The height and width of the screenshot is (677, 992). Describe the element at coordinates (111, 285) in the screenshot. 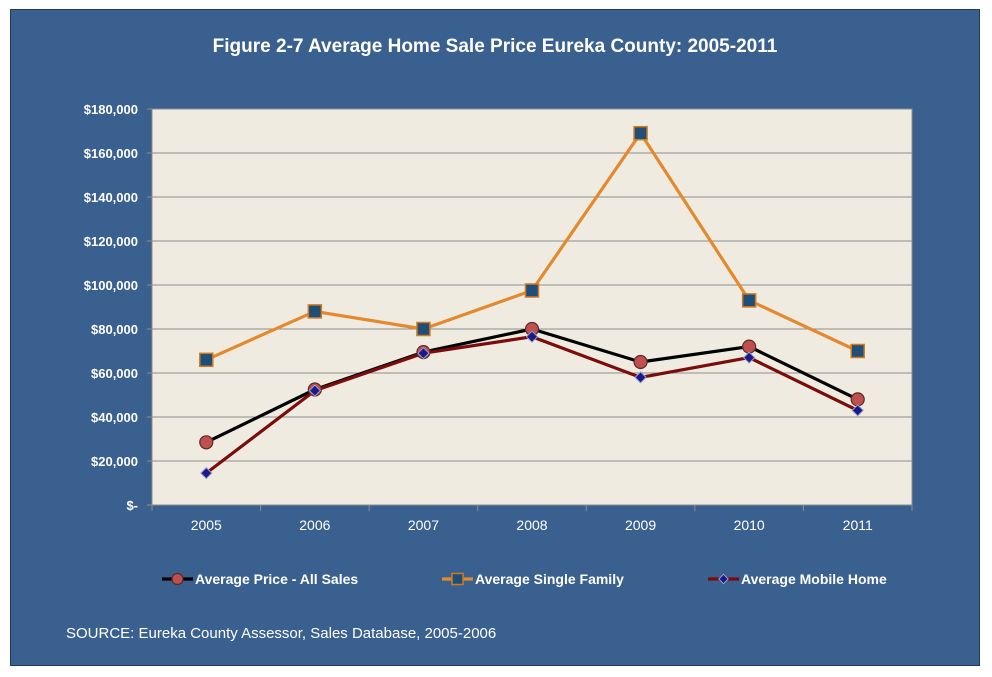

I see `y-tick-label: $100,000` at that location.